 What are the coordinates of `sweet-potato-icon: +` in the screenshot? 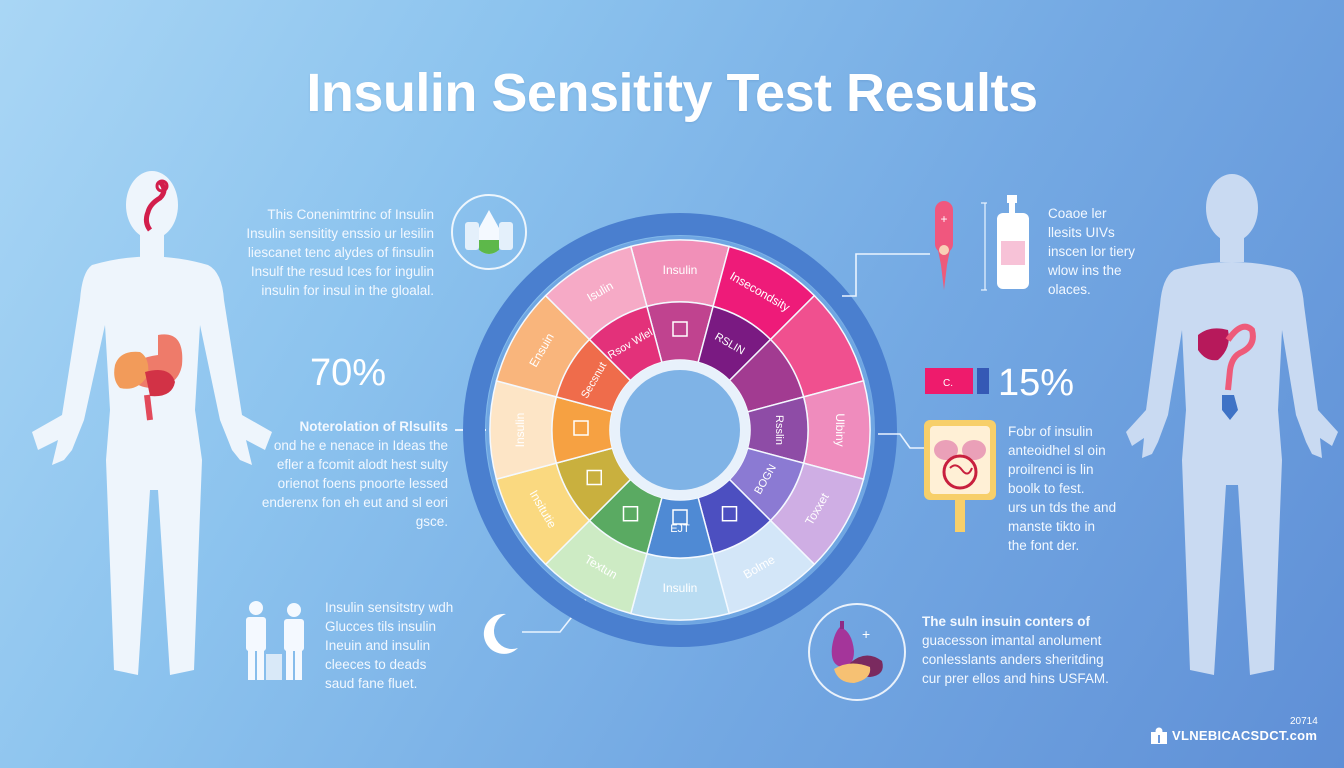 It's located at (857, 652).